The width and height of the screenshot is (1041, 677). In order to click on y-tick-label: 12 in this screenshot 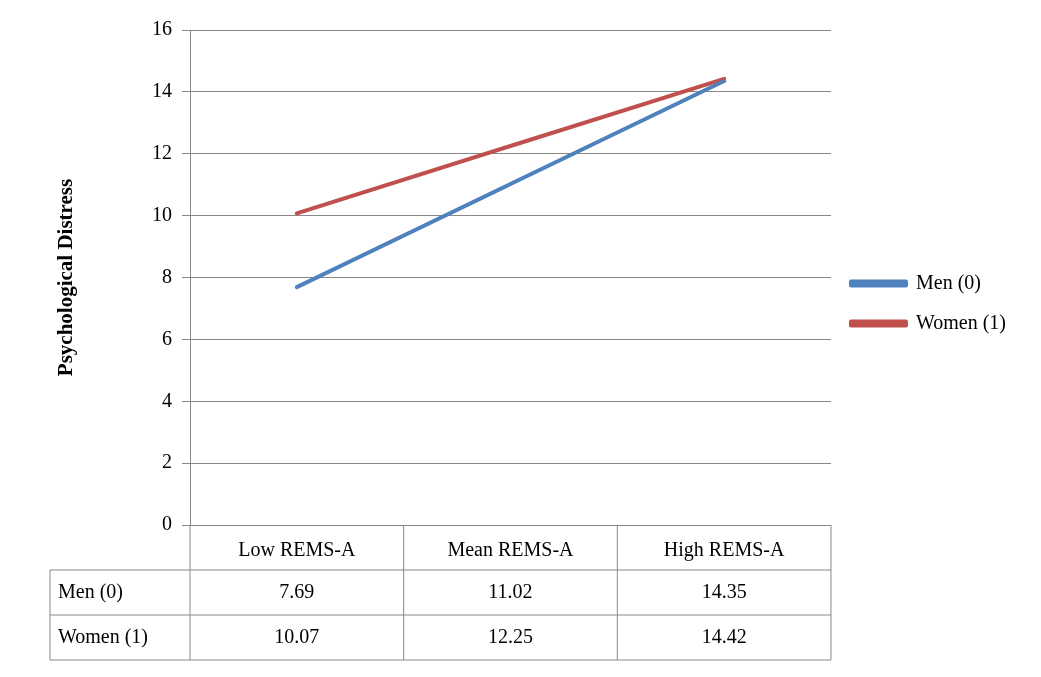, I will do `click(162, 152)`.